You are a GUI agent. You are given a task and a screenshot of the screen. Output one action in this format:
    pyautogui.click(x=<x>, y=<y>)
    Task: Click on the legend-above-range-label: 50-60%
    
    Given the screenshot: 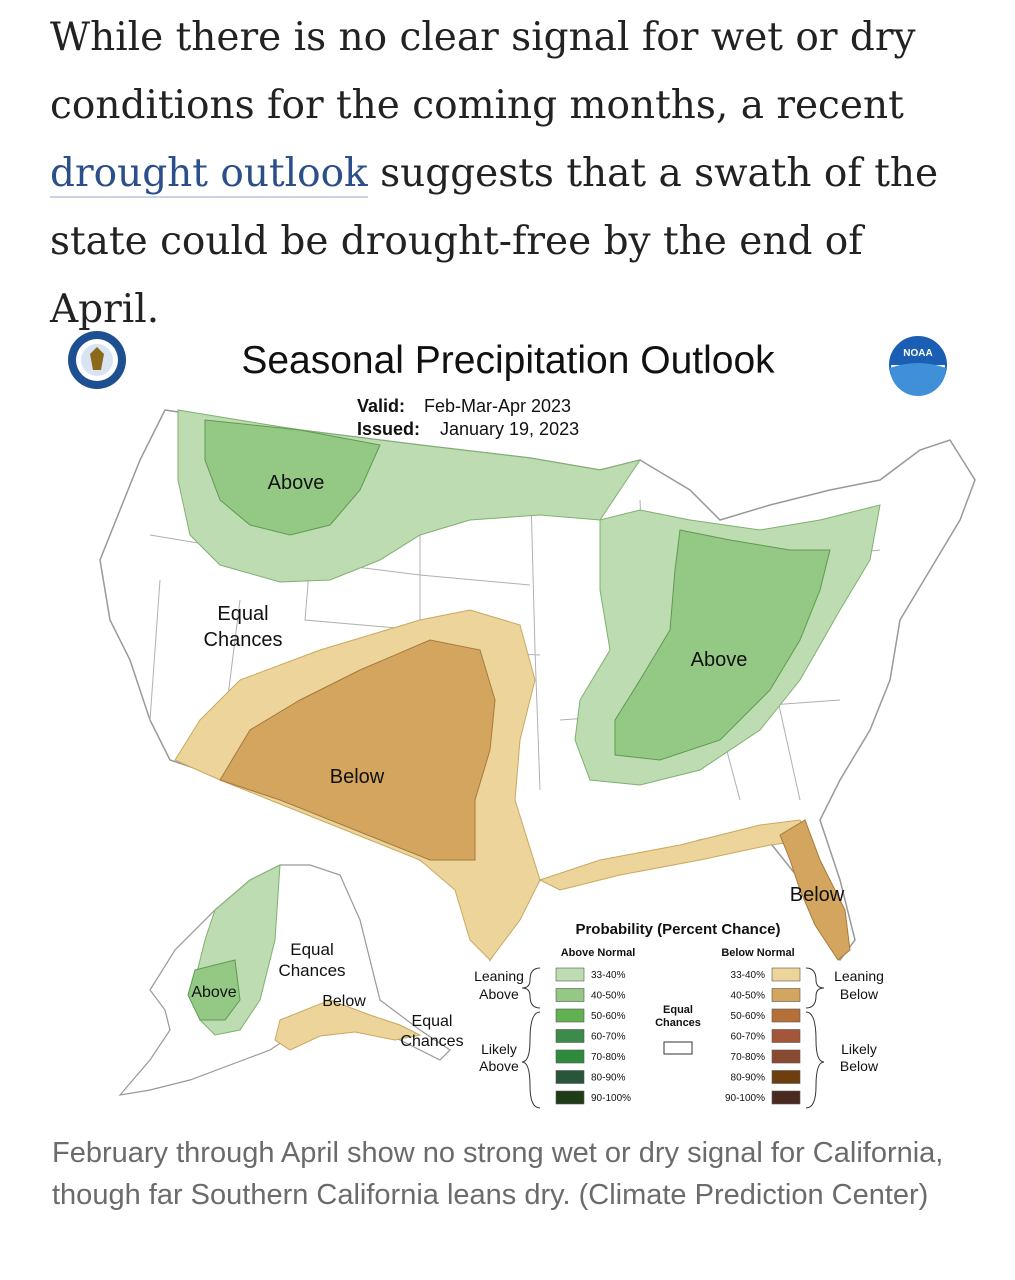 What is the action you would take?
    pyautogui.click(x=608, y=1016)
    